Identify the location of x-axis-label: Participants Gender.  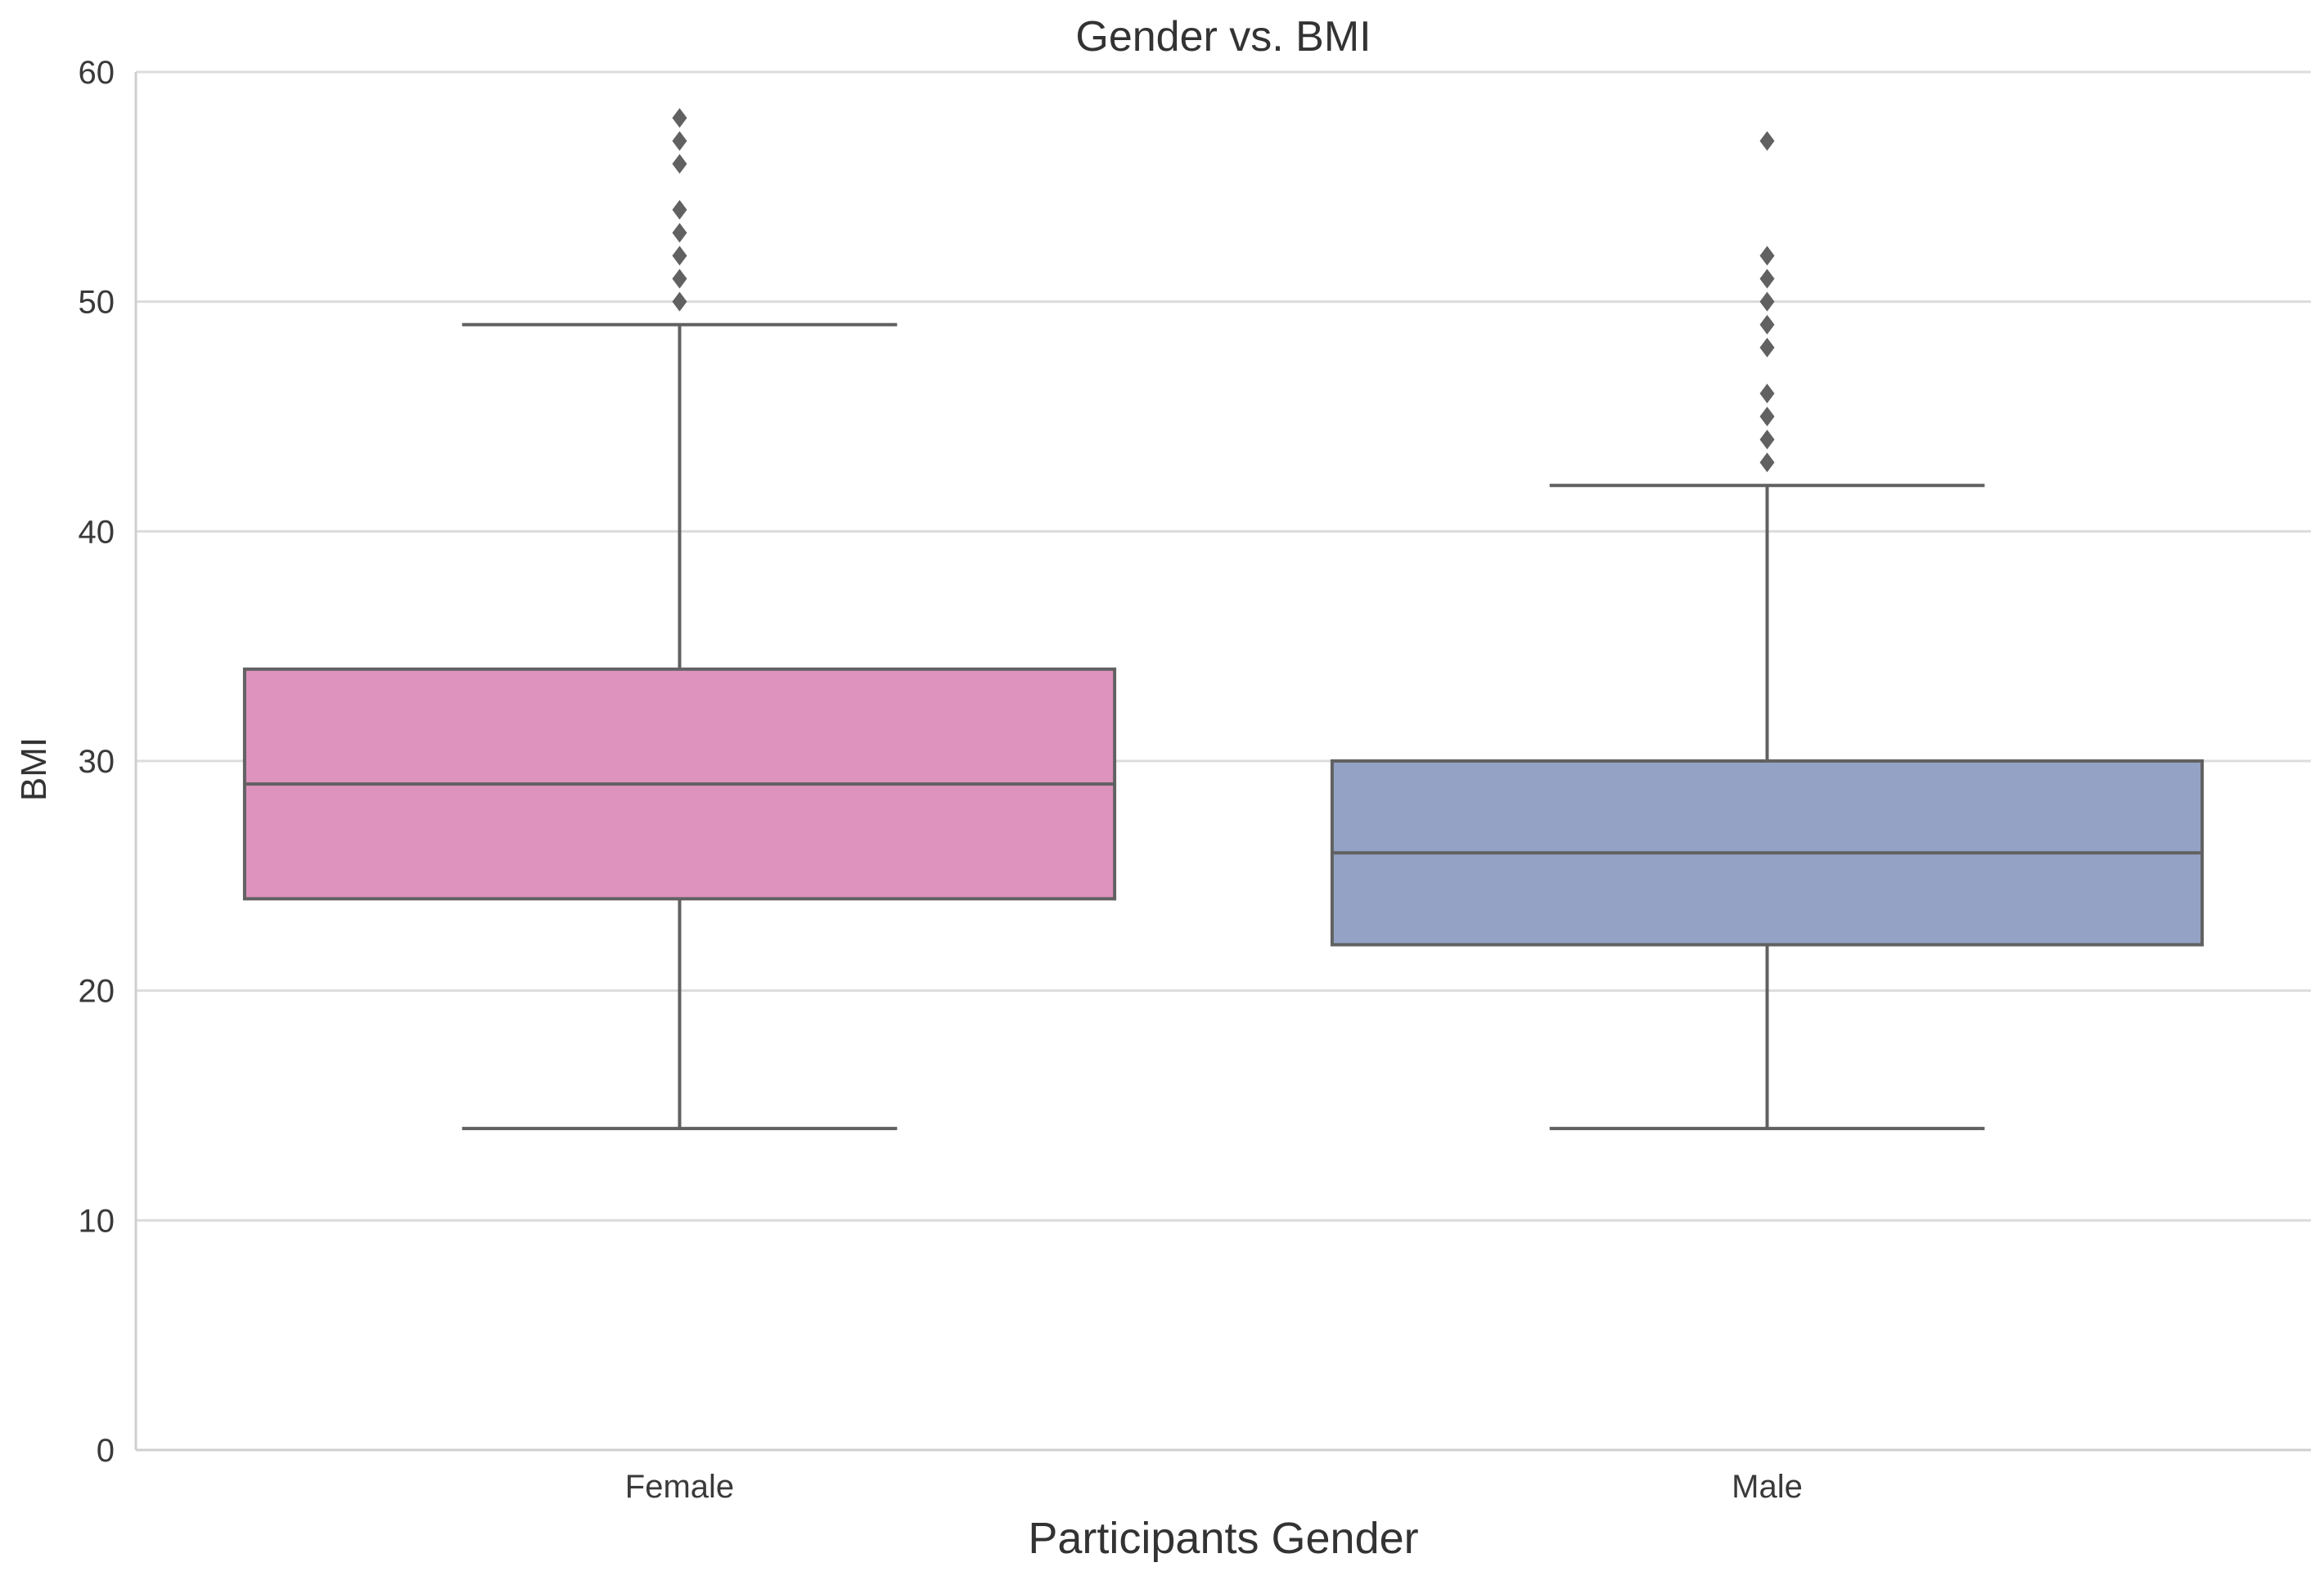
(1223, 1538).